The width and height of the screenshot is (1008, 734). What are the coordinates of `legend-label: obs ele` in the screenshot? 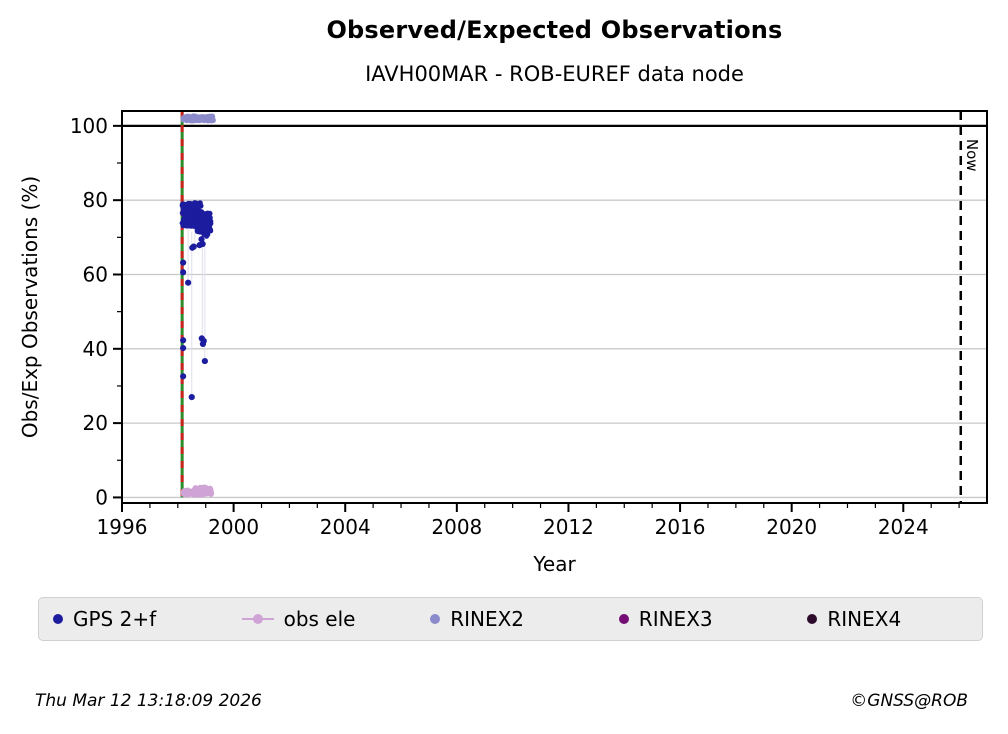 It's located at (319, 619).